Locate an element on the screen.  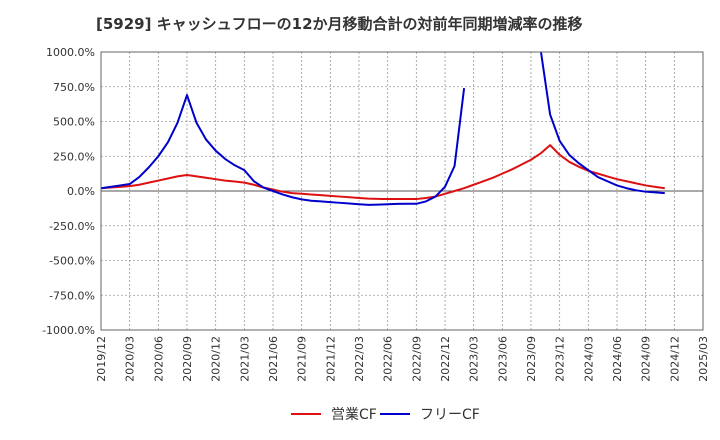
x-tick-label: 2020/09 is located at coordinates (187, 359).